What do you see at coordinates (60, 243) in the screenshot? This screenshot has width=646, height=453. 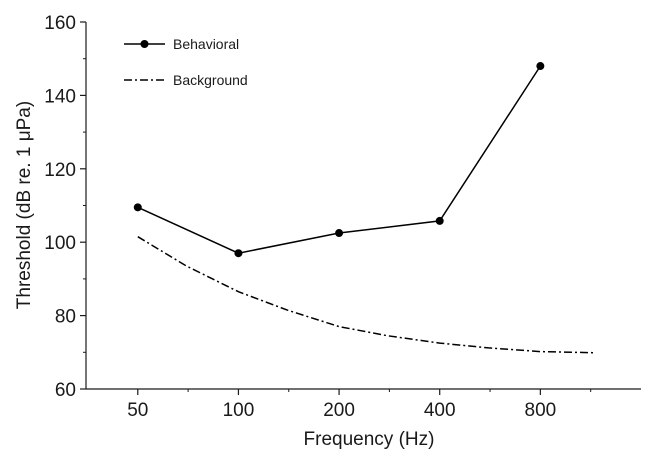 I see `y-tick-label-100: 100` at bounding box center [60, 243].